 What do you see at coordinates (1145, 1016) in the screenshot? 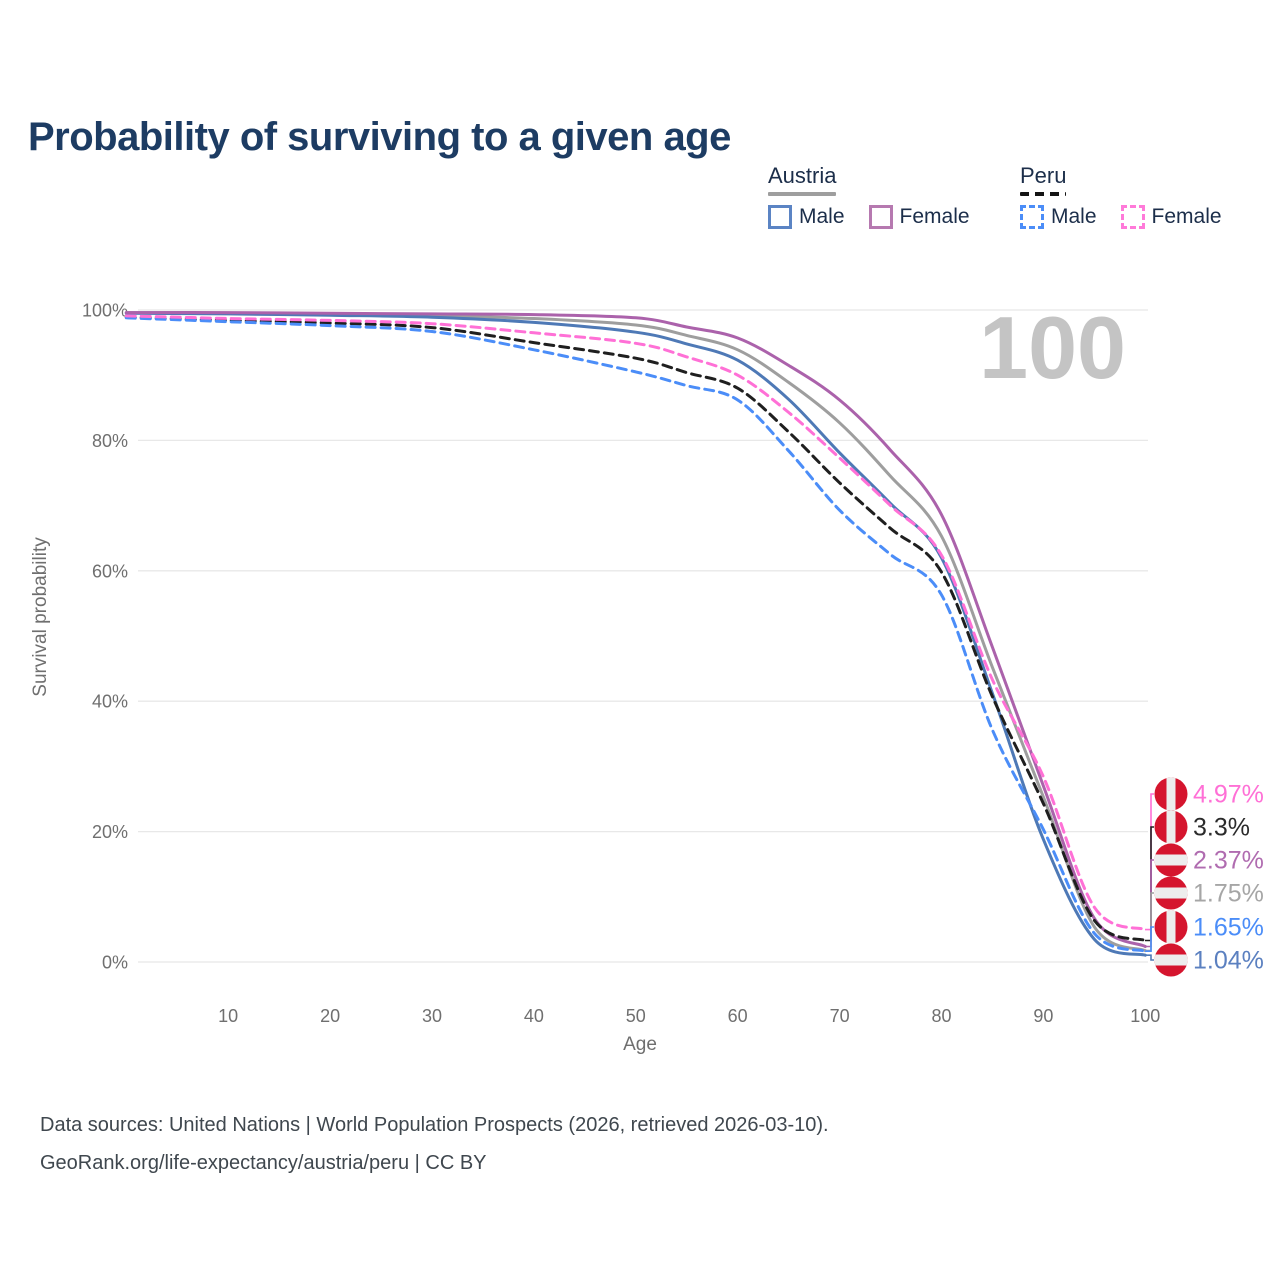
I see `x-tick-label-100: 100` at bounding box center [1145, 1016].